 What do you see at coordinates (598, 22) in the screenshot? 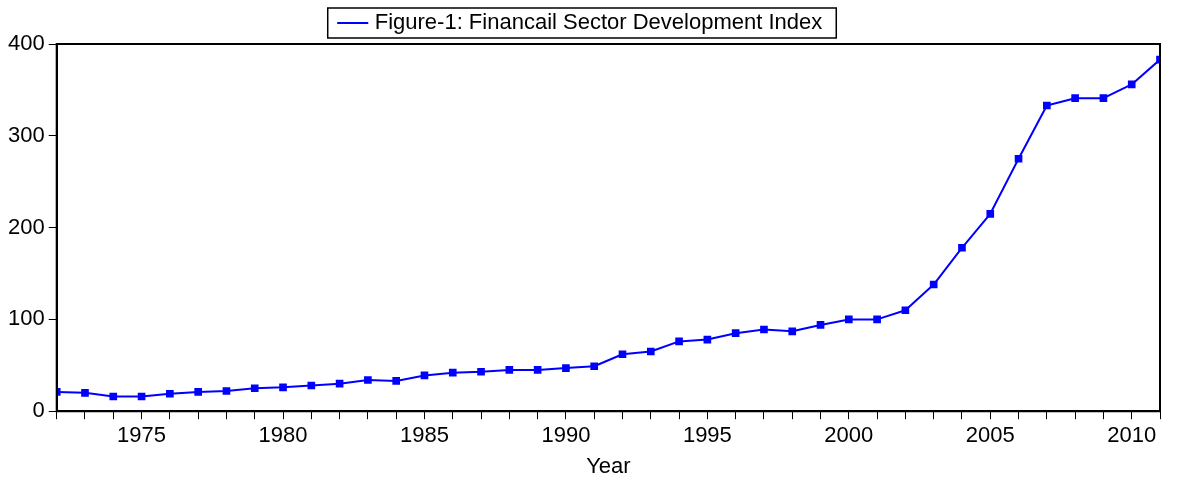
I see `legend-label: Figure-1: Financail Sector Development Index` at bounding box center [598, 22].